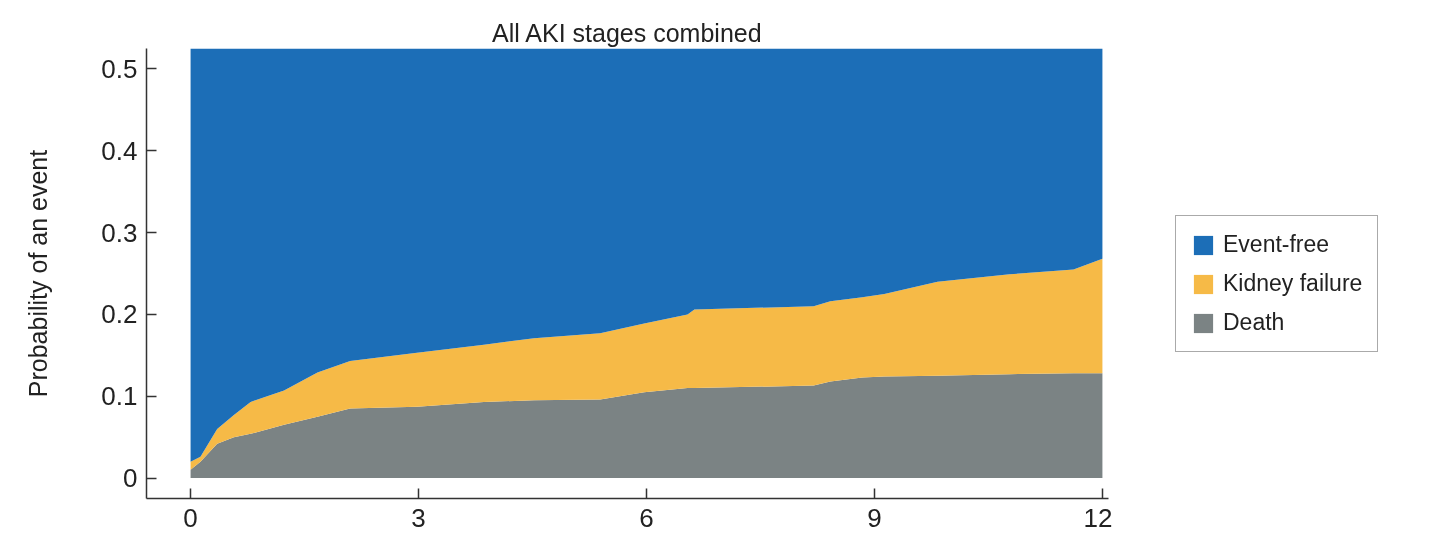  I want to click on y-tick-label: 0.4, so click(119, 150).